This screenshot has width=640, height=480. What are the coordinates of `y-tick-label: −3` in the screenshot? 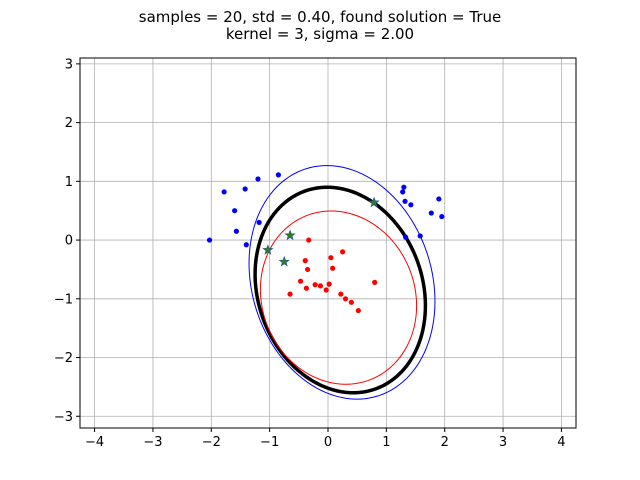 It's located at (63, 417).